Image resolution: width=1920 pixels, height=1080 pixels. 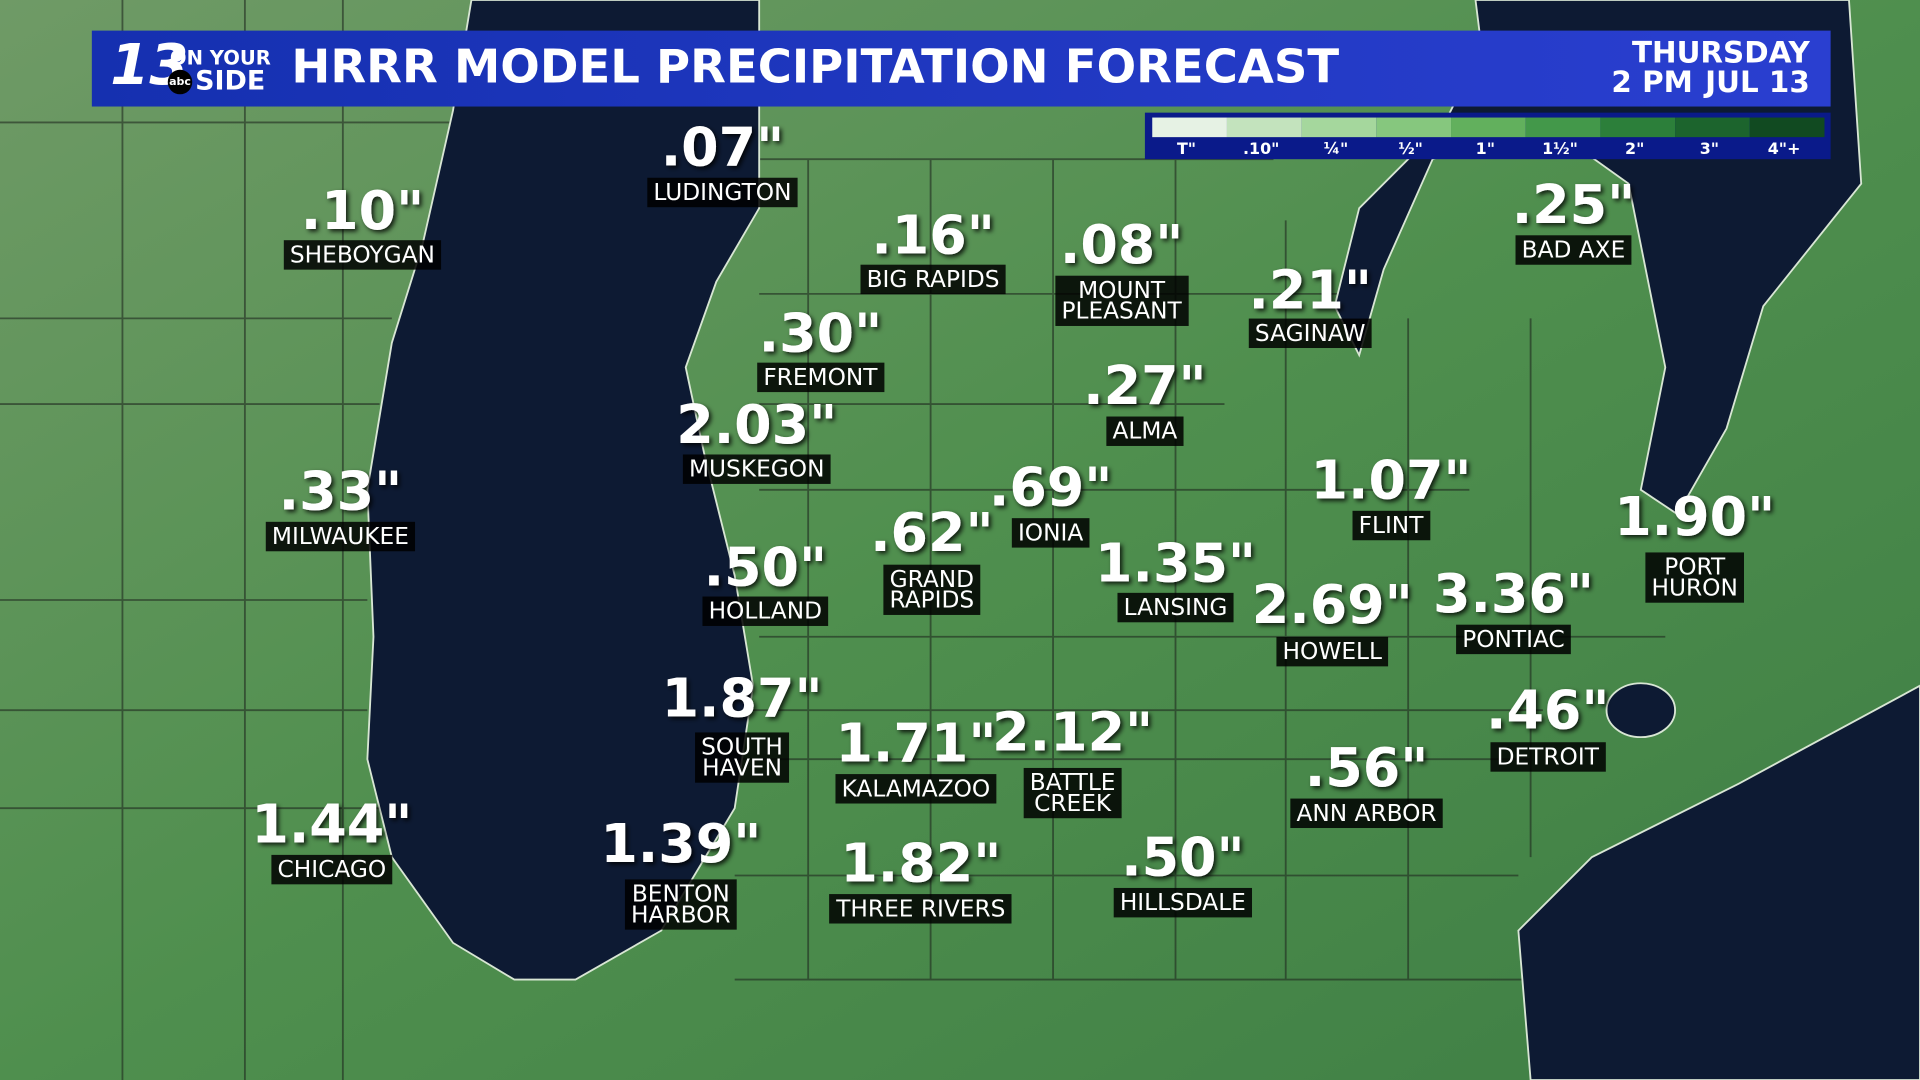 What do you see at coordinates (680, 843) in the screenshot?
I see `precip-amount: 1.39"` at bounding box center [680, 843].